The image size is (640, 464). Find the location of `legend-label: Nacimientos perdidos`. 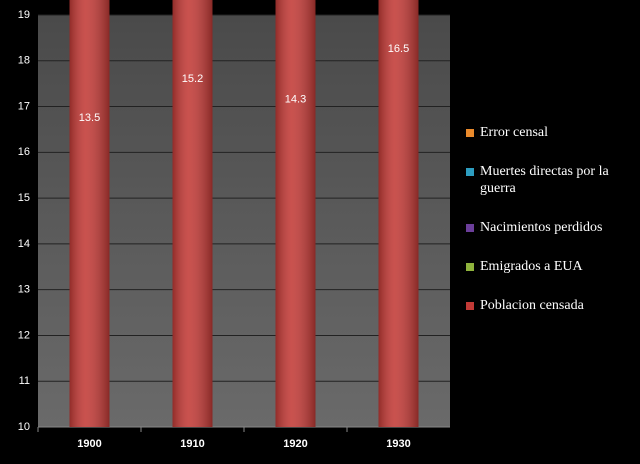

legend-label: Nacimientos perdidos is located at coordinates (541, 227).